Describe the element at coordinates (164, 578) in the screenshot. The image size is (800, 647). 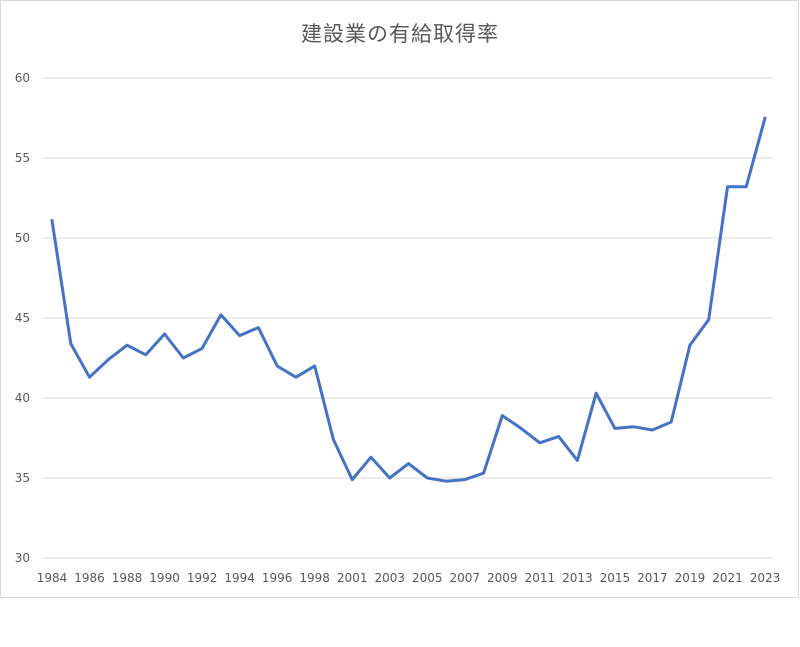
I see `x-tick-label: 1990` at that location.